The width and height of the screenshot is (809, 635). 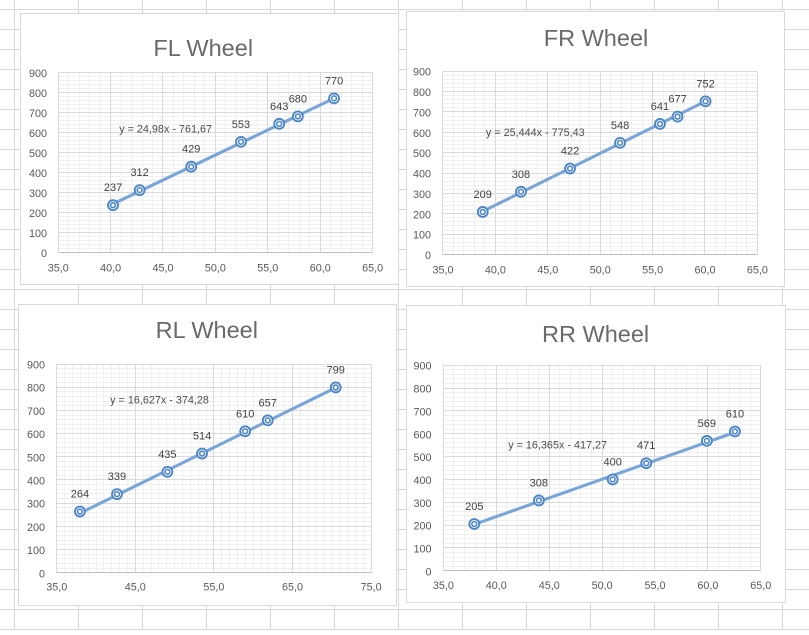 What do you see at coordinates (80, 495) in the screenshot?
I see `svg-text: 264` at bounding box center [80, 495].